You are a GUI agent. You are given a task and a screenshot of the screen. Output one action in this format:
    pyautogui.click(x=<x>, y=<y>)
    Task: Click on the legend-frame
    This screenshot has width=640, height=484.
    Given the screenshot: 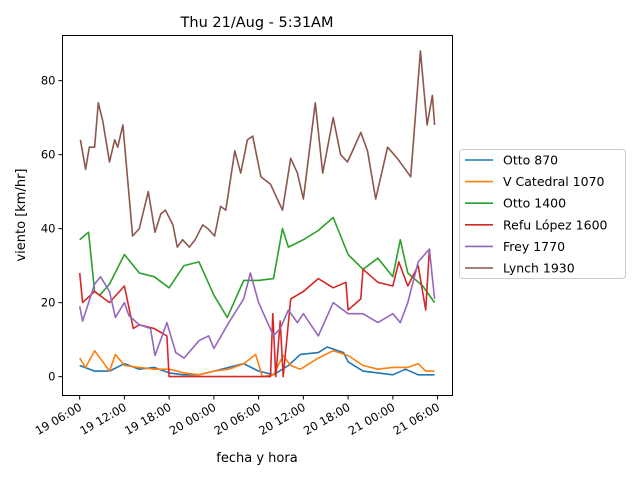 What is the action you would take?
    pyautogui.click(x=542, y=214)
    